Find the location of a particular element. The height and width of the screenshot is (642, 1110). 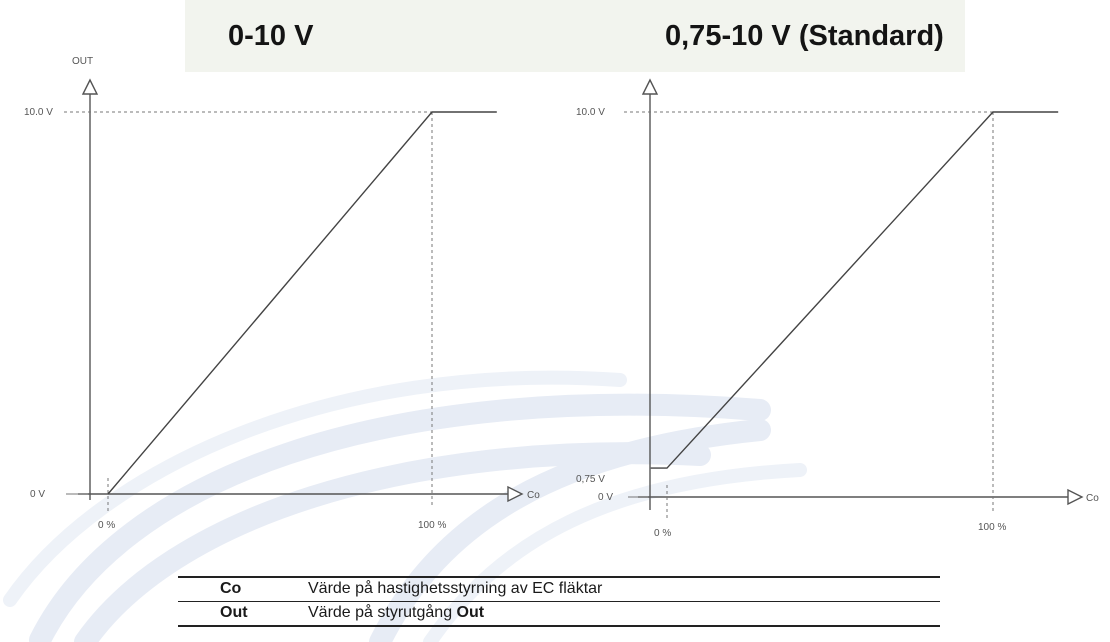

y-tick-075v: 0,75 V is located at coordinates (590, 479).